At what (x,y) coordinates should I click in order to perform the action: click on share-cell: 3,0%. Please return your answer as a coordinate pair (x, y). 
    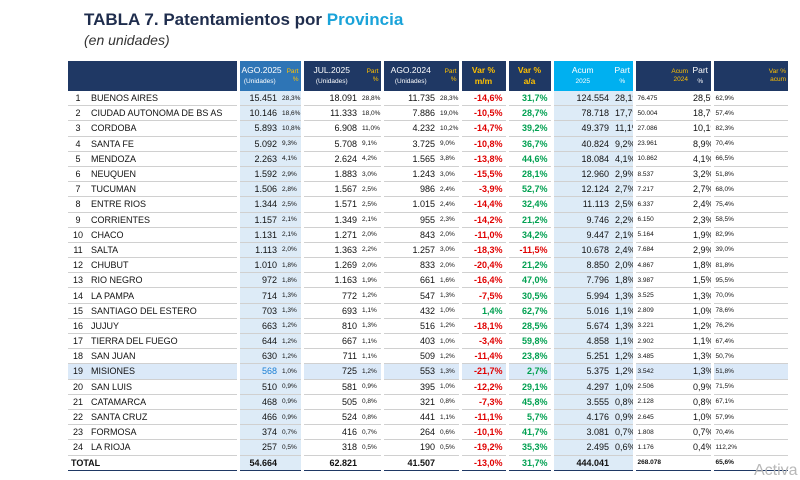
    Looking at the image, I should click on (371, 173).